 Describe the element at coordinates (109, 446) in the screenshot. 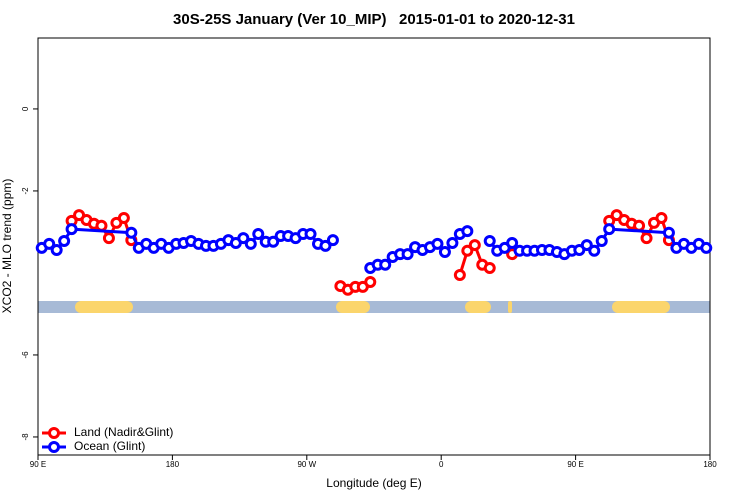

I see `legend-label: Ocean (Glint)` at that location.